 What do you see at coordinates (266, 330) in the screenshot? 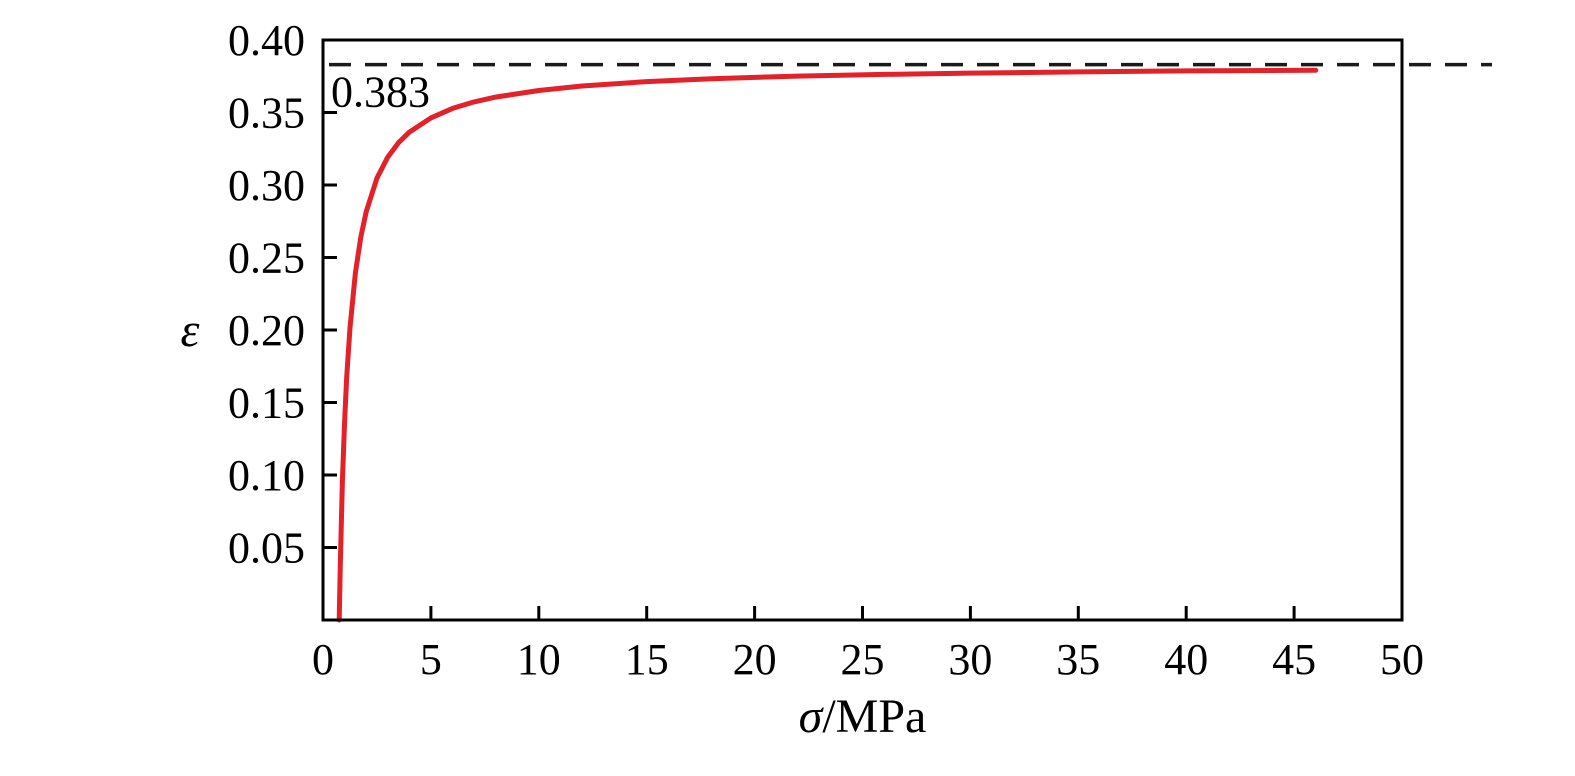
I see `y-tick-label-0.20: 0.20` at bounding box center [266, 330].